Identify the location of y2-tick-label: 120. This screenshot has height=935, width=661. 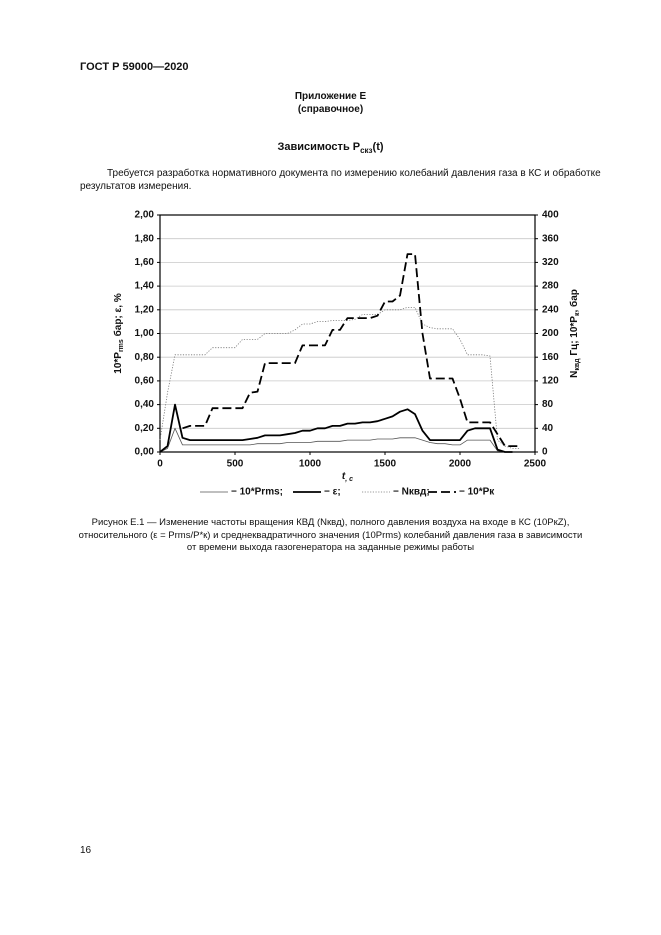
(550, 381).